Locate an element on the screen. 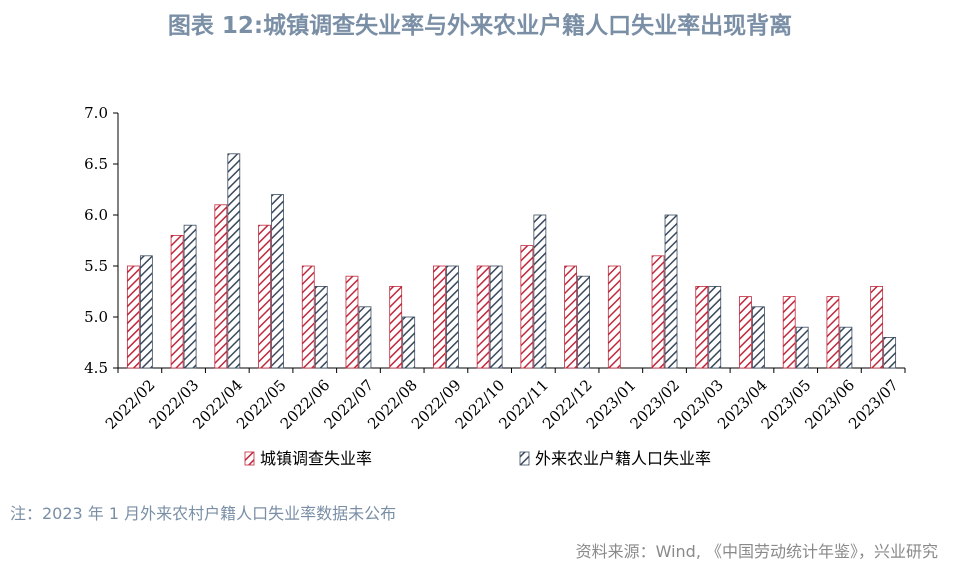 The height and width of the screenshot is (573, 960). footnote: 注：2023 年 1 月外来农村户籍人口失业率数据未公布 is located at coordinates (203, 513).